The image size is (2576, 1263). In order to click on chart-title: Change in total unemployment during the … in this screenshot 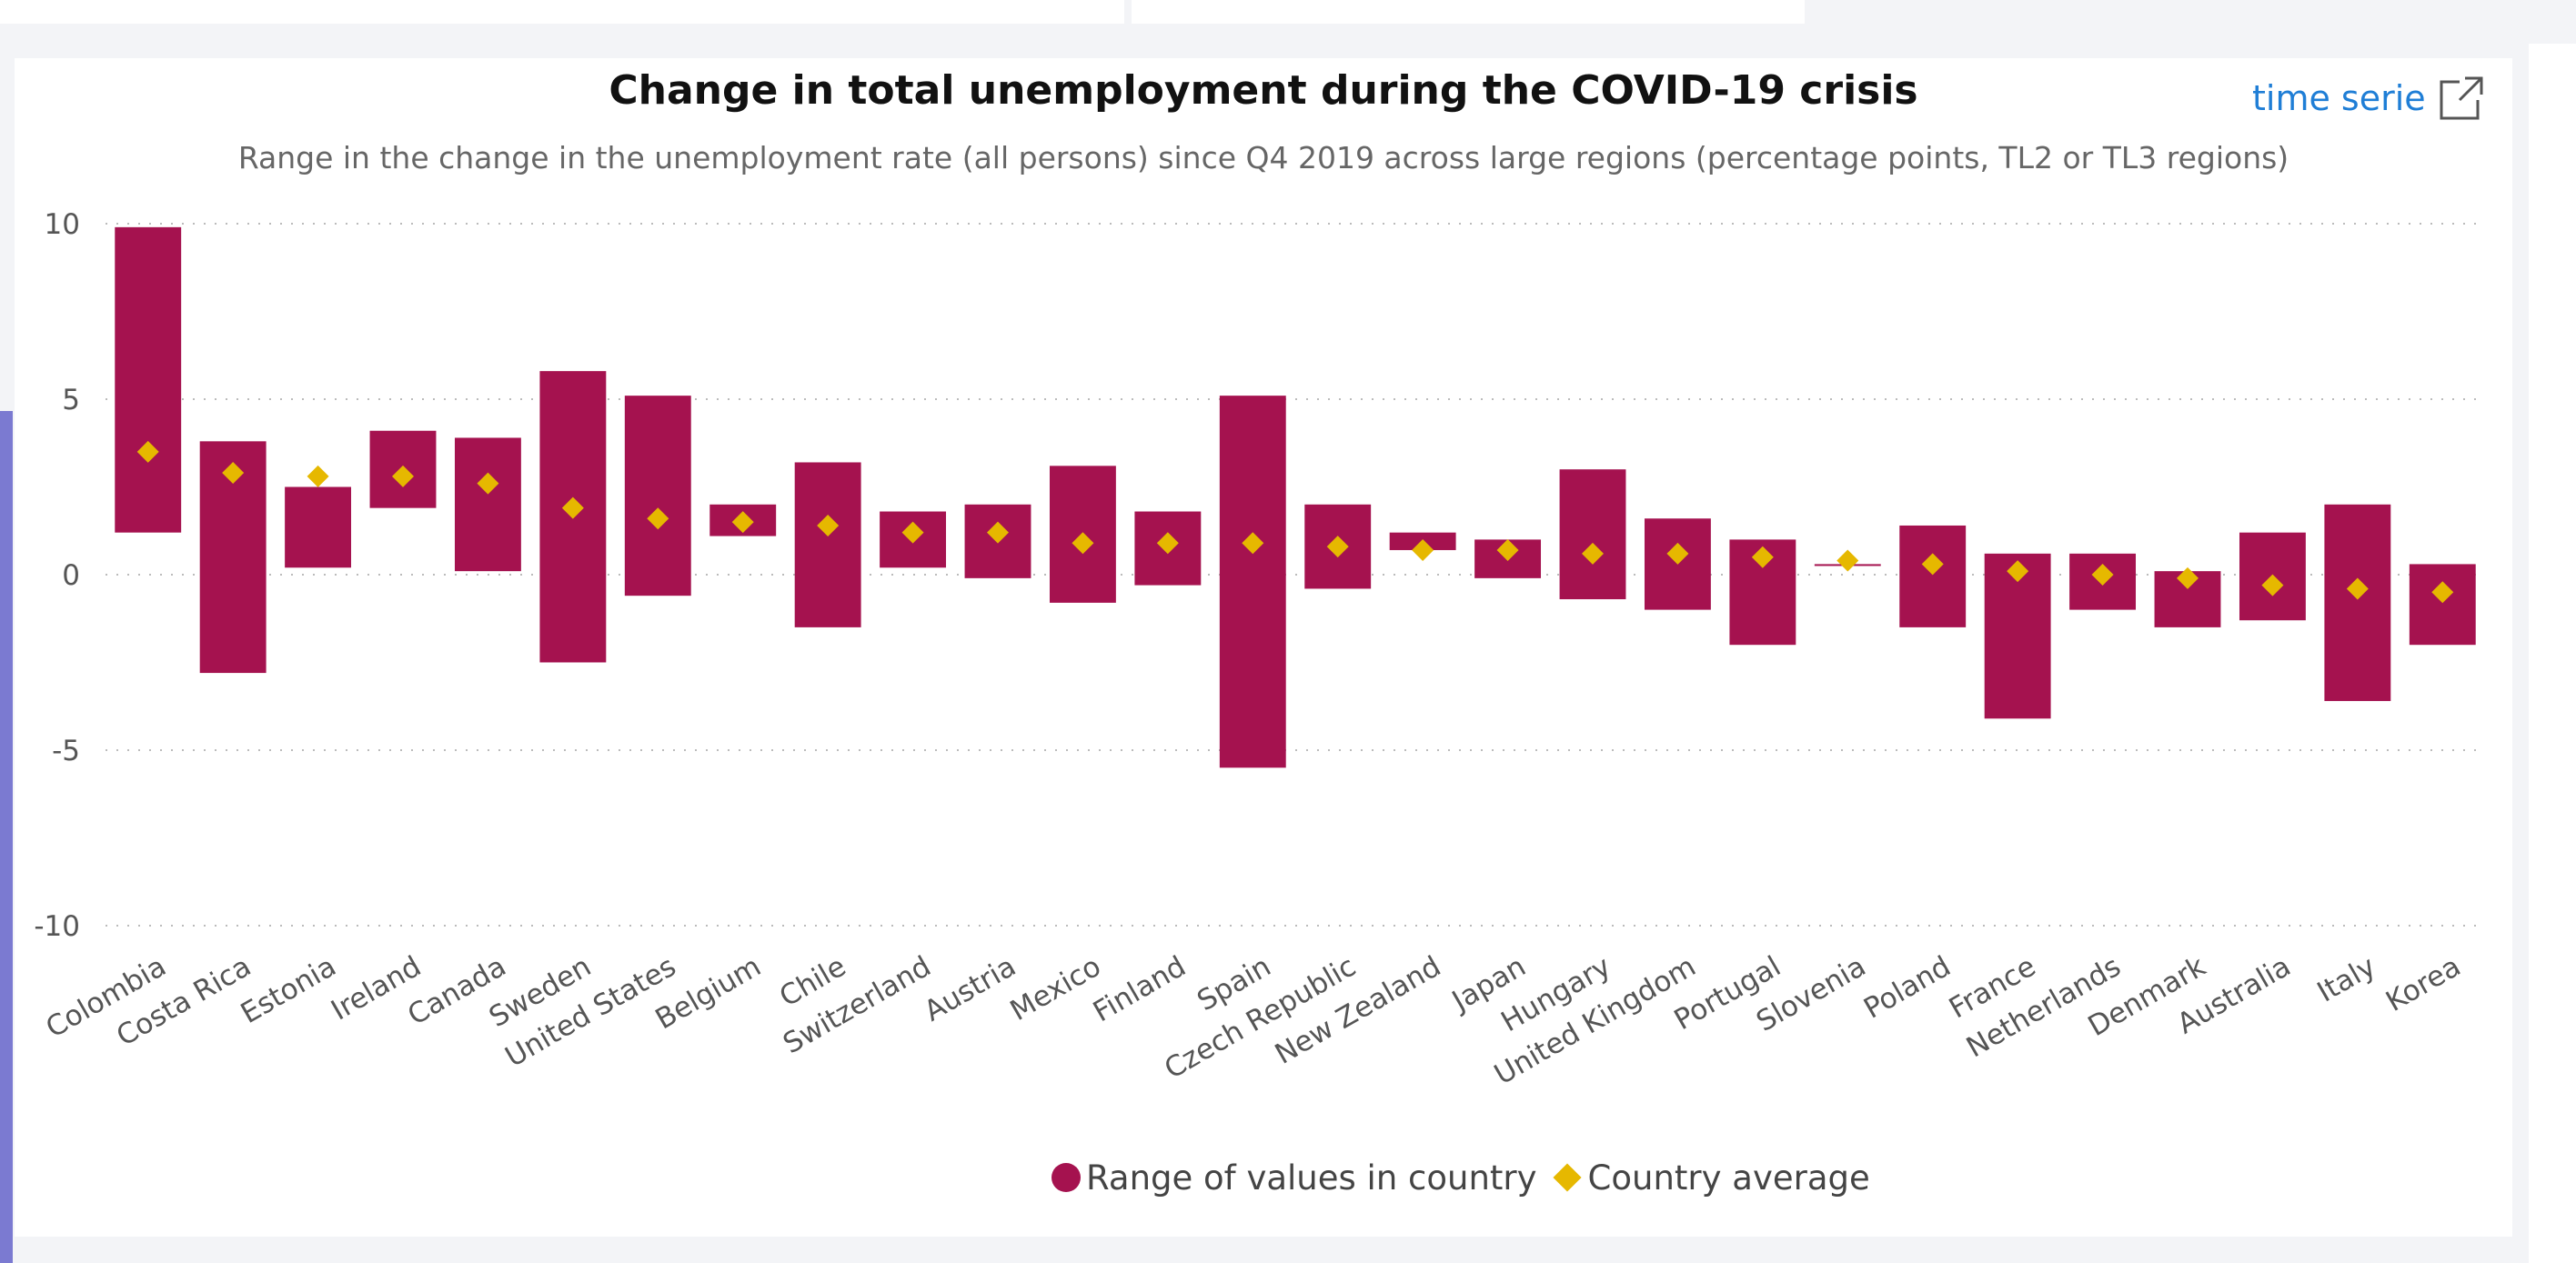, I will do `click(1263, 91)`.